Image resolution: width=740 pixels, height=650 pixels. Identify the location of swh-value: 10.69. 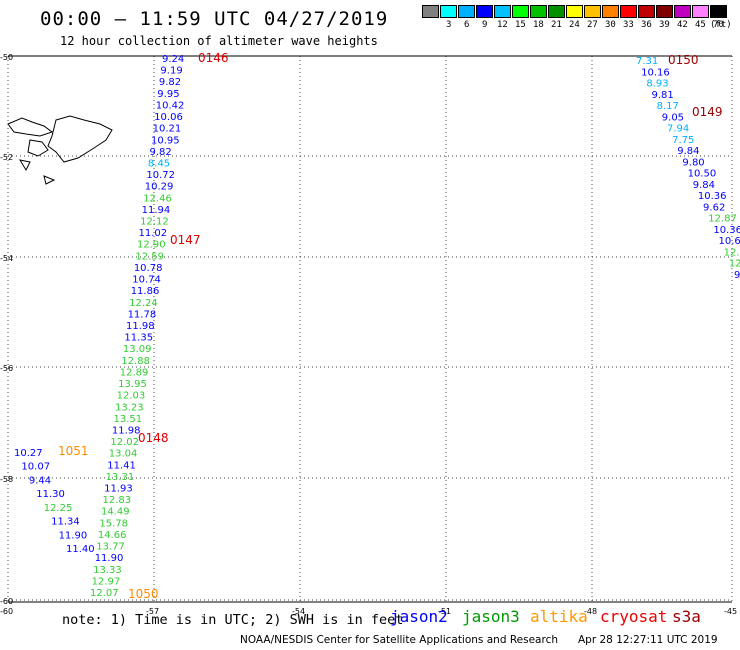
(729, 241).